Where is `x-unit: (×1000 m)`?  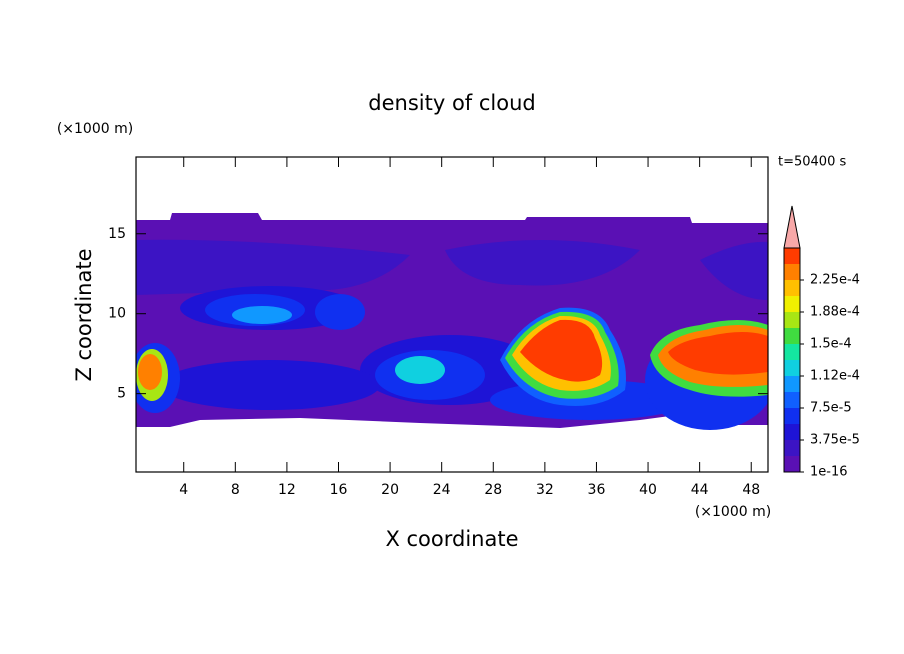
x-unit: (×1000 m) is located at coordinates (733, 512).